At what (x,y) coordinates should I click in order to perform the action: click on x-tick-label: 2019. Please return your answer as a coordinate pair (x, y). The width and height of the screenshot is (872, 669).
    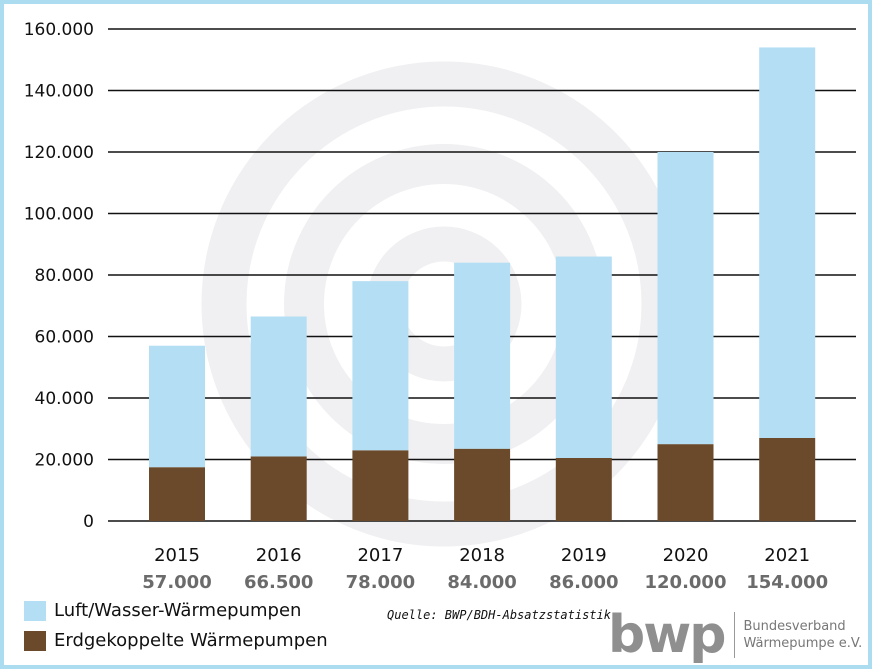
    Looking at the image, I should click on (584, 555).